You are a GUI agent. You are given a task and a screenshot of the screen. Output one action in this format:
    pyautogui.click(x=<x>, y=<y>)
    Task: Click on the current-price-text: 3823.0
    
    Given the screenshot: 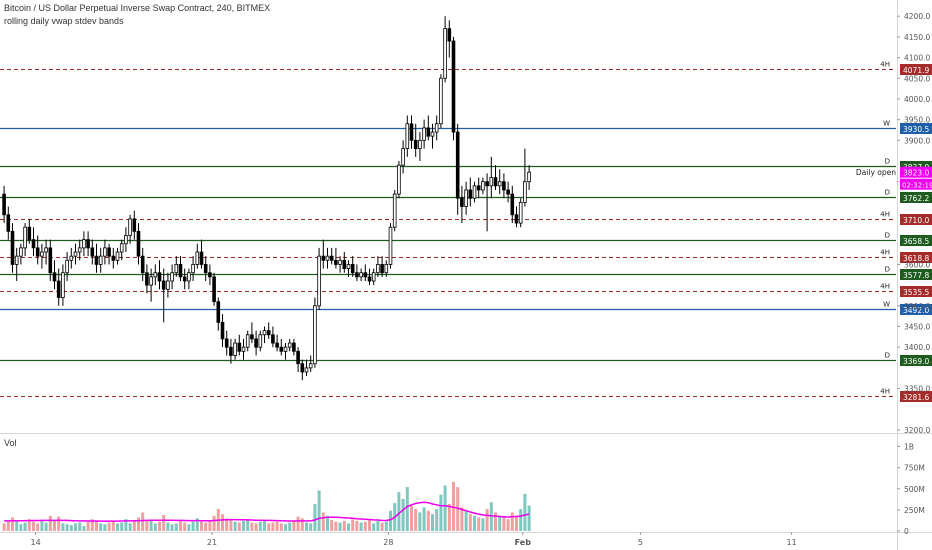 What is the action you would take?
    pyautogui.click(x=916, y=173)
    